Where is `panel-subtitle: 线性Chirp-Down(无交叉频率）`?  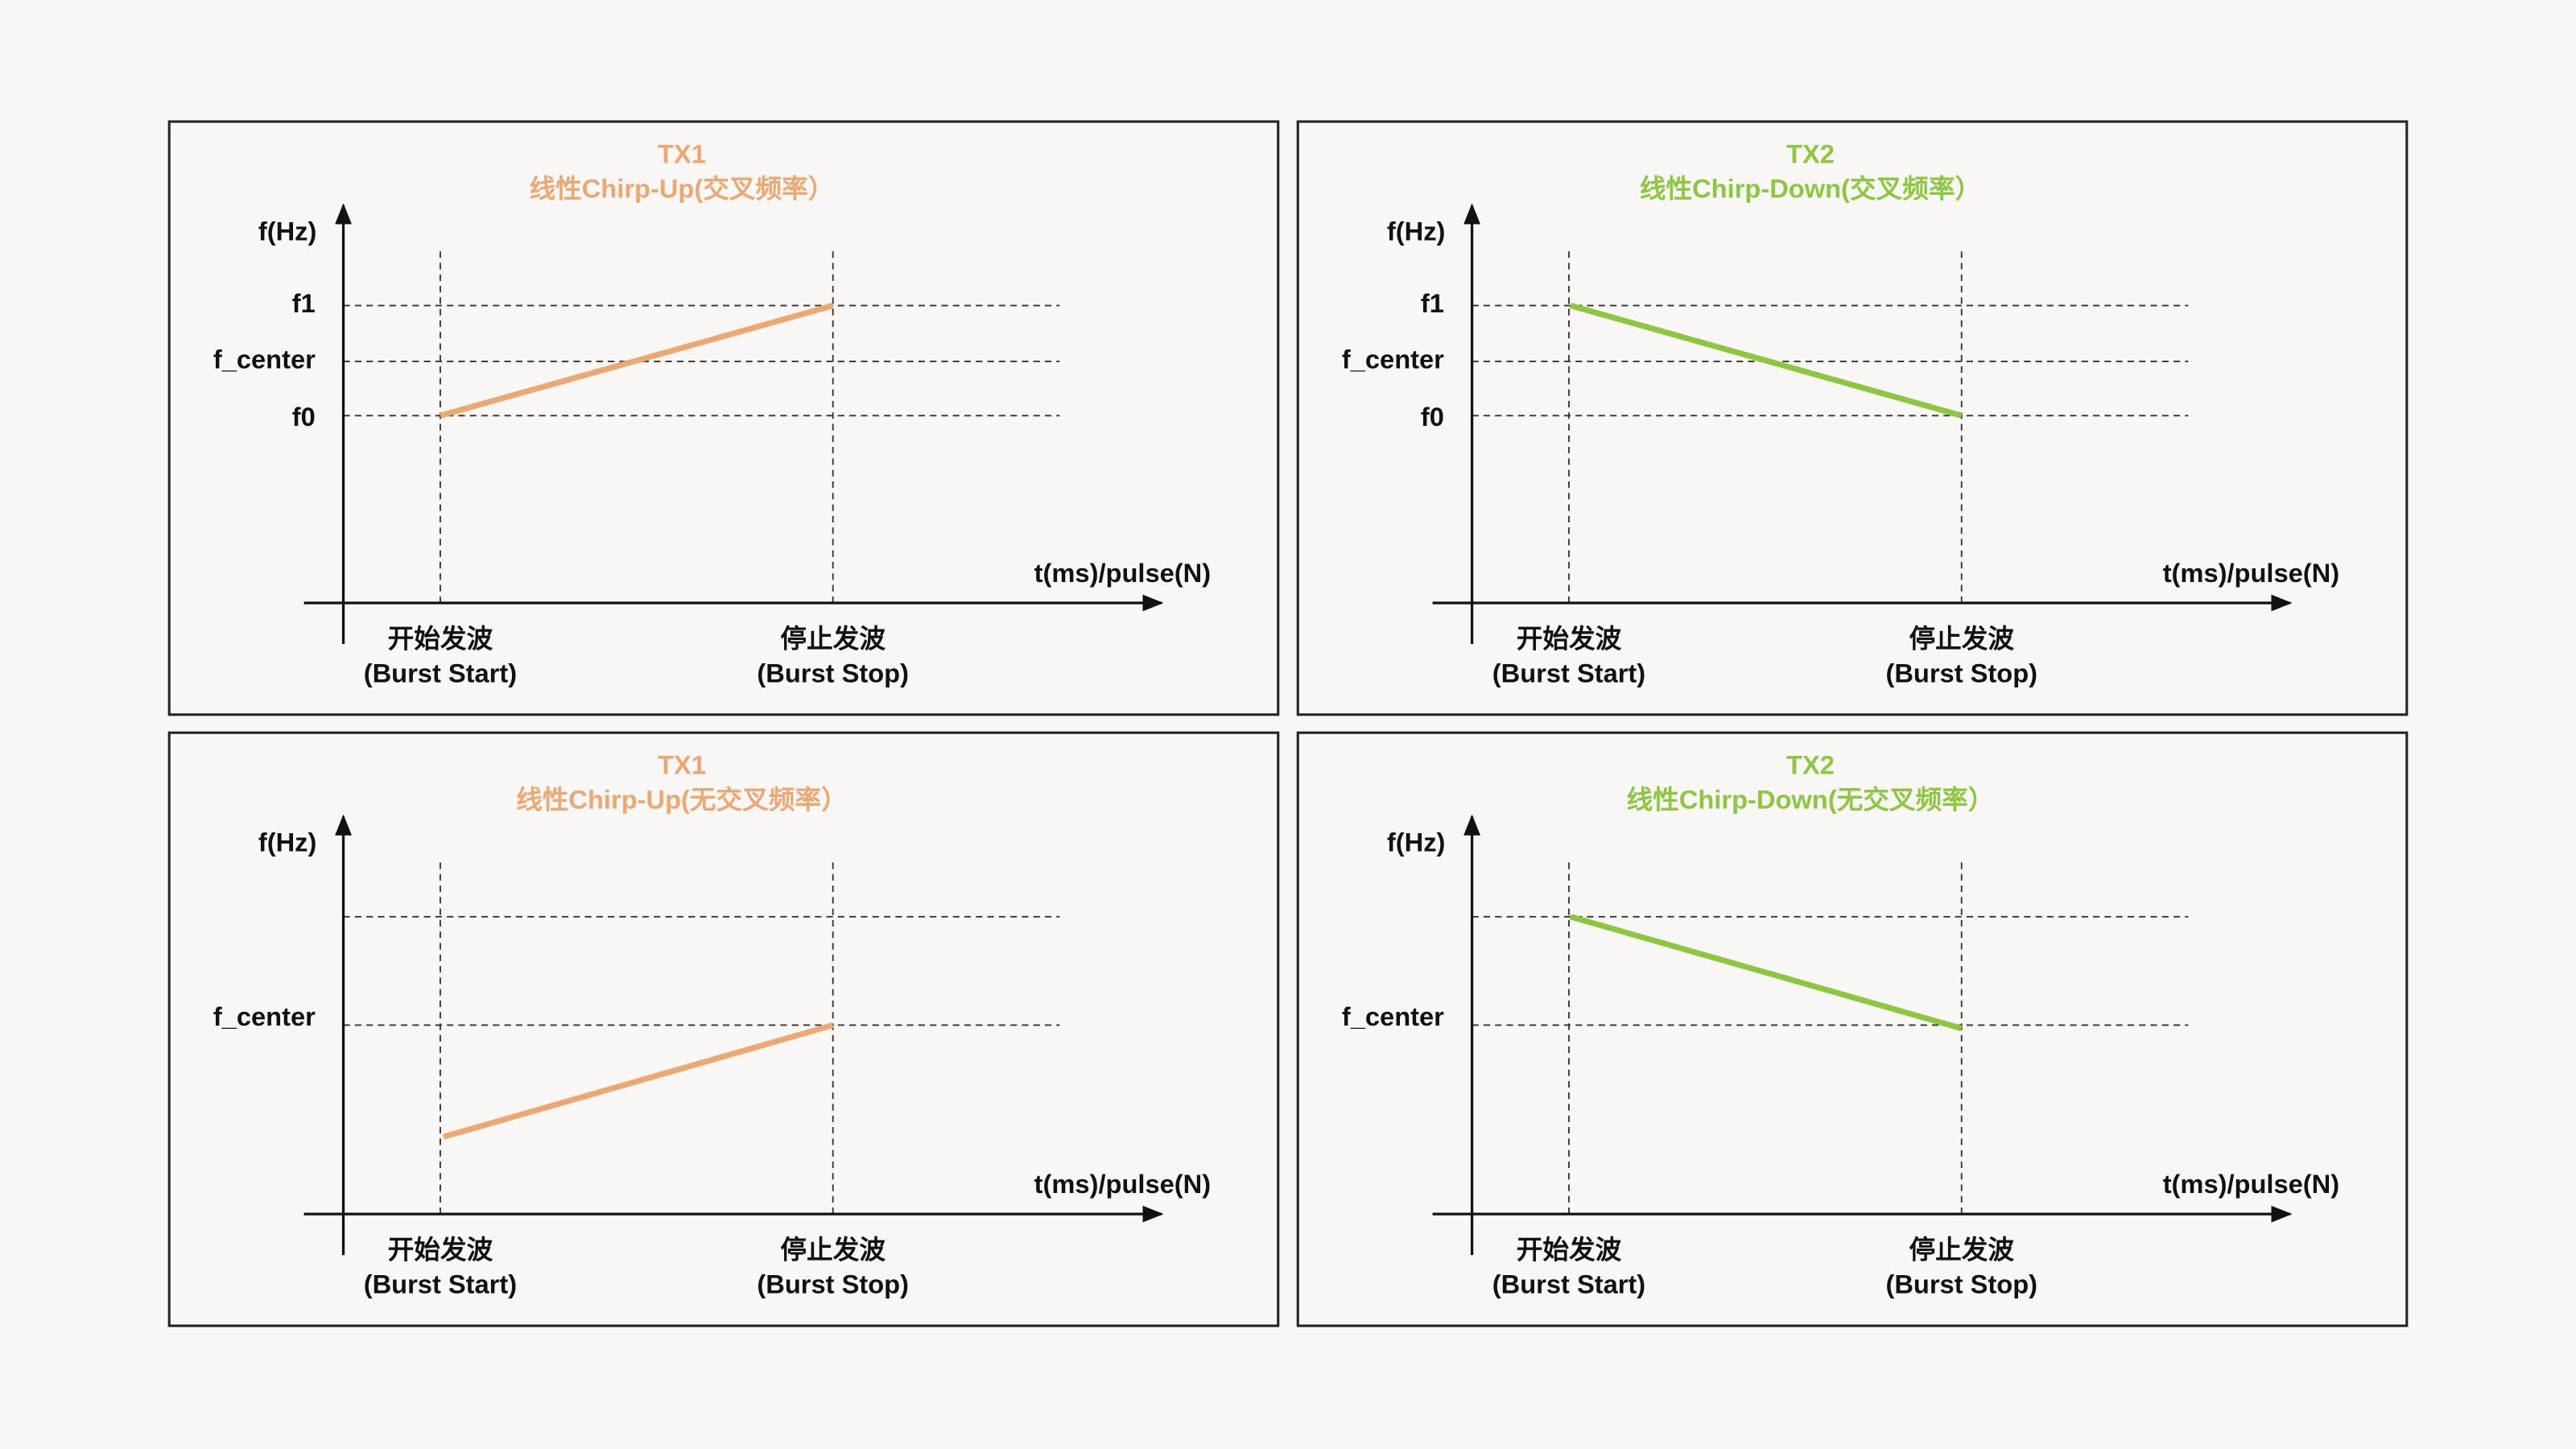 panel-subtitle: 线性Chirp-Down(无交叉频率） is located at coordinates (1811, 800).